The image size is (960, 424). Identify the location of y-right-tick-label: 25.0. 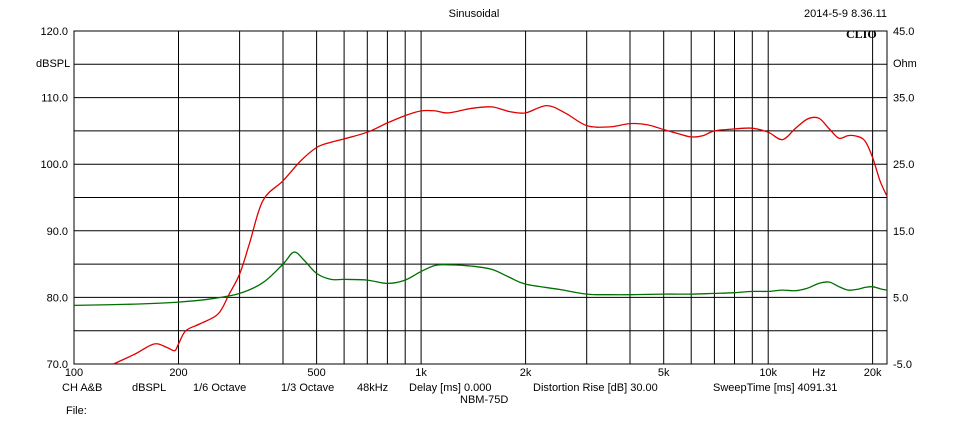
(903, 165).